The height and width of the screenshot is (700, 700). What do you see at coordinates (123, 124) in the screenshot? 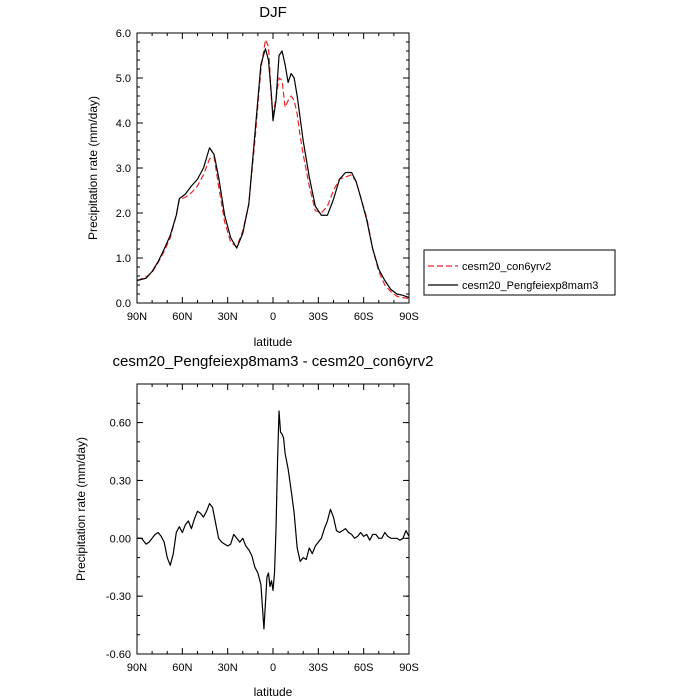
I see `y-tick-label: 4.0` at bounding box center [123, 124].